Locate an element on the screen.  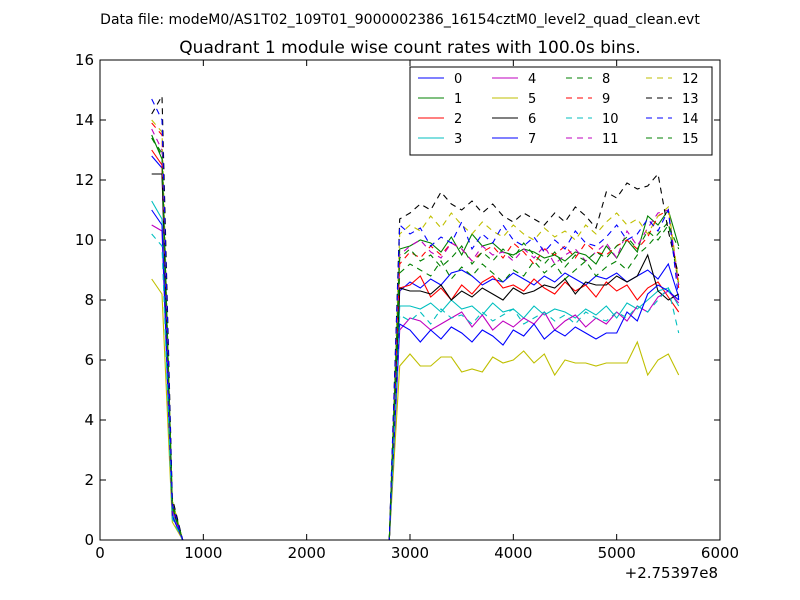
legend-label-2: 2 is located at coordinates (458, 119).